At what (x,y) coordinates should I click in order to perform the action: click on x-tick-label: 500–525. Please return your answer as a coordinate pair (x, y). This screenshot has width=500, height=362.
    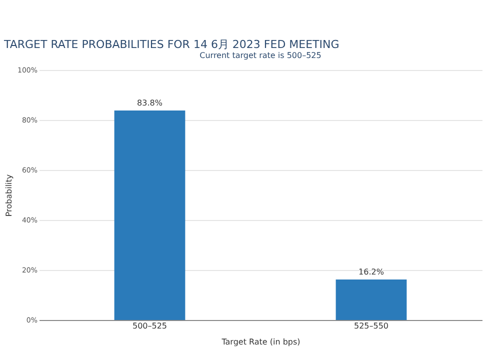
    Looking at the image, I should click on (150, 326).